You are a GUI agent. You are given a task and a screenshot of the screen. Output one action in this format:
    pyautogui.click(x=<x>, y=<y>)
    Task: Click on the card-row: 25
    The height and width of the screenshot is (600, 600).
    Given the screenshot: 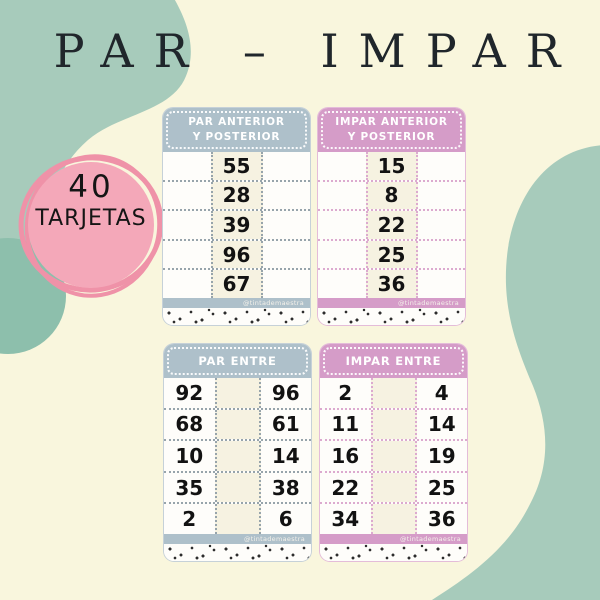 What is the action you would take?
    pyautogui.click(x=391, y=253)
    